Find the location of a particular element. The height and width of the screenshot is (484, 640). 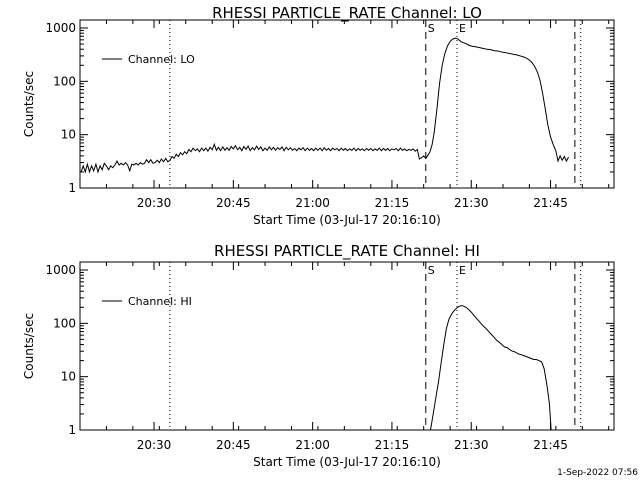

chart-title: RHESSI PARTICLE_RATE Channel: LO is located at coordinates (347, 13).